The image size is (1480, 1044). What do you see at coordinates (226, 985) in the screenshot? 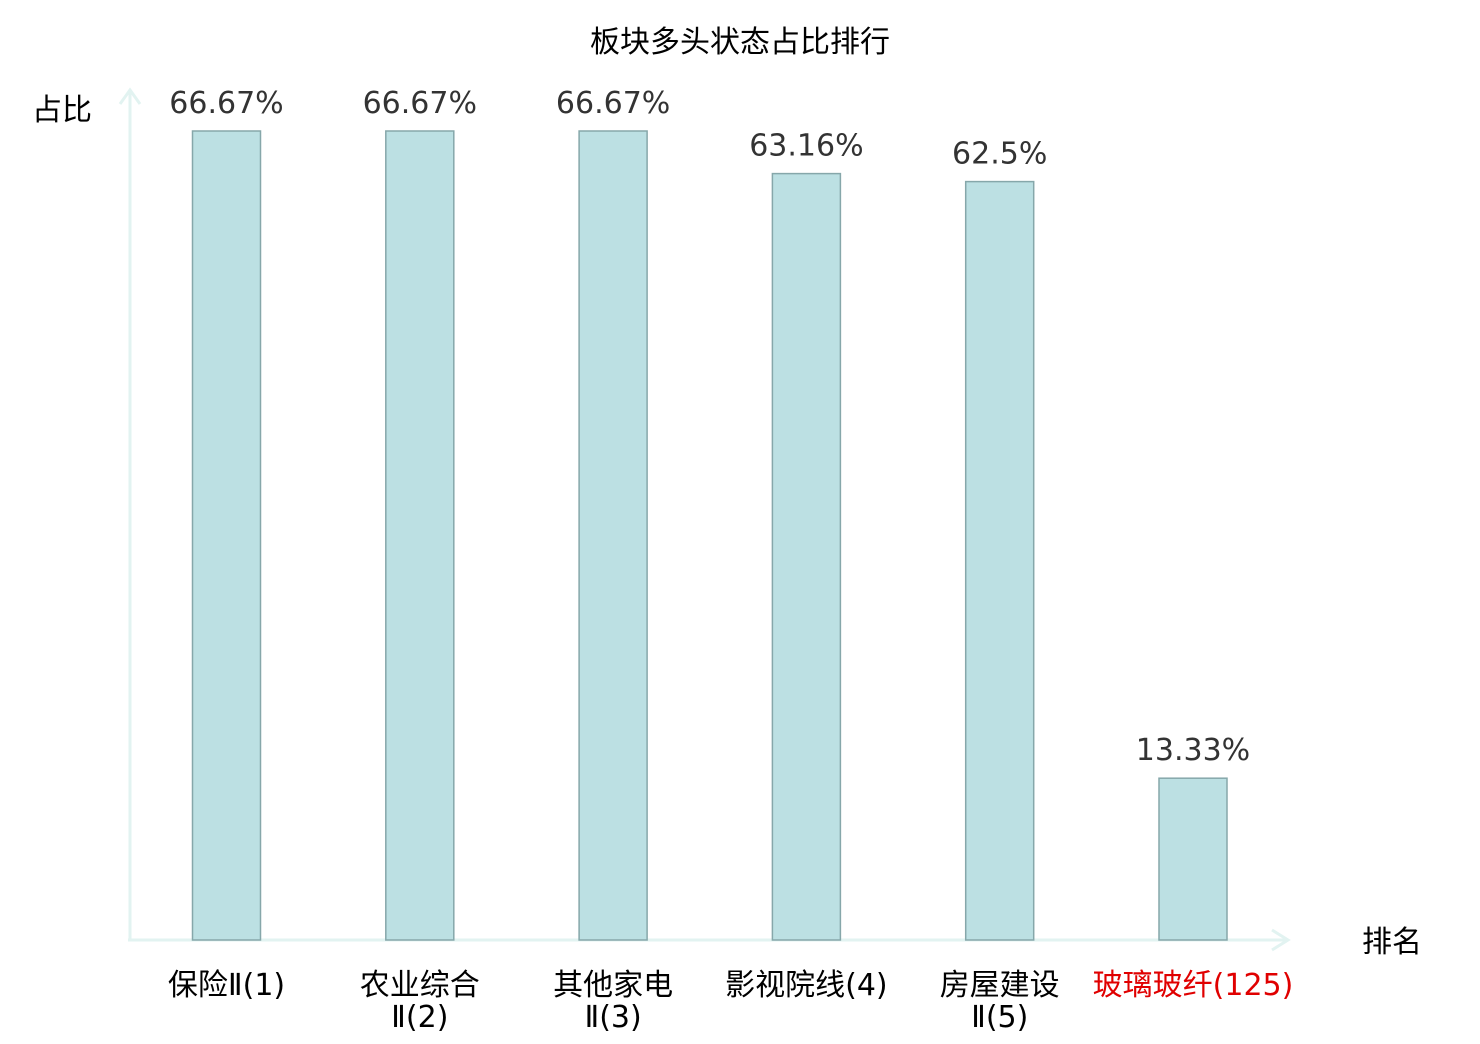
I see `category-label: 保险Ⅱ(1)` at bounding box center [226, 985].